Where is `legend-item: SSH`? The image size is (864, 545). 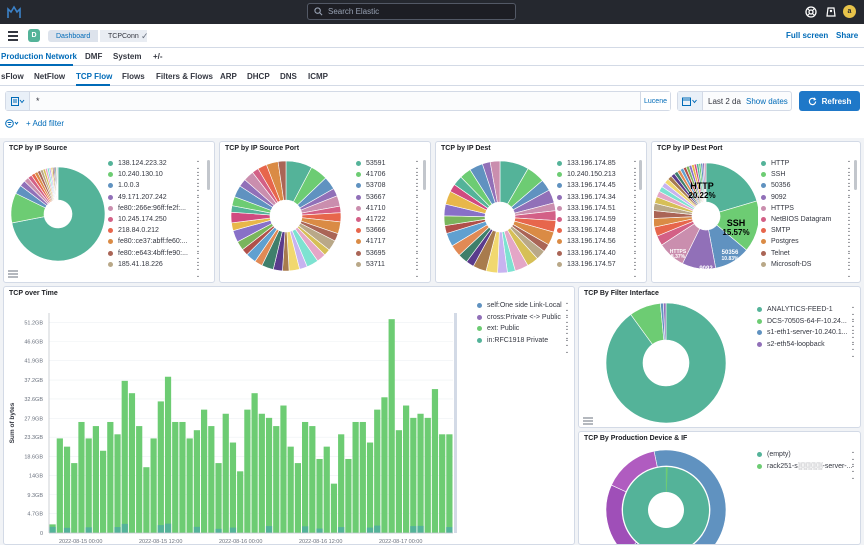 legend-item: SSH is located at coordinates (773, 174).